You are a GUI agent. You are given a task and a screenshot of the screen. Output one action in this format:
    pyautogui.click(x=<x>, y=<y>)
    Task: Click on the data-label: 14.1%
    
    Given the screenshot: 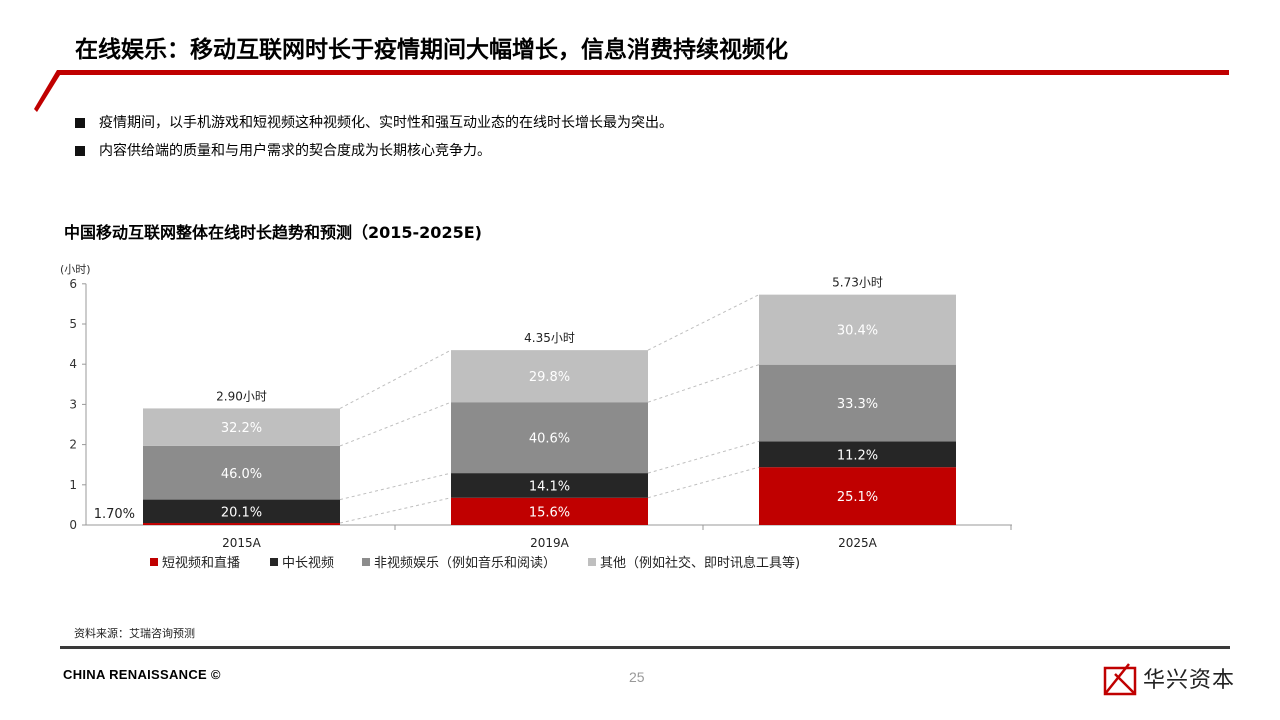 What is the action you would take?
    pyautogui.click(x=549, y=486)
    